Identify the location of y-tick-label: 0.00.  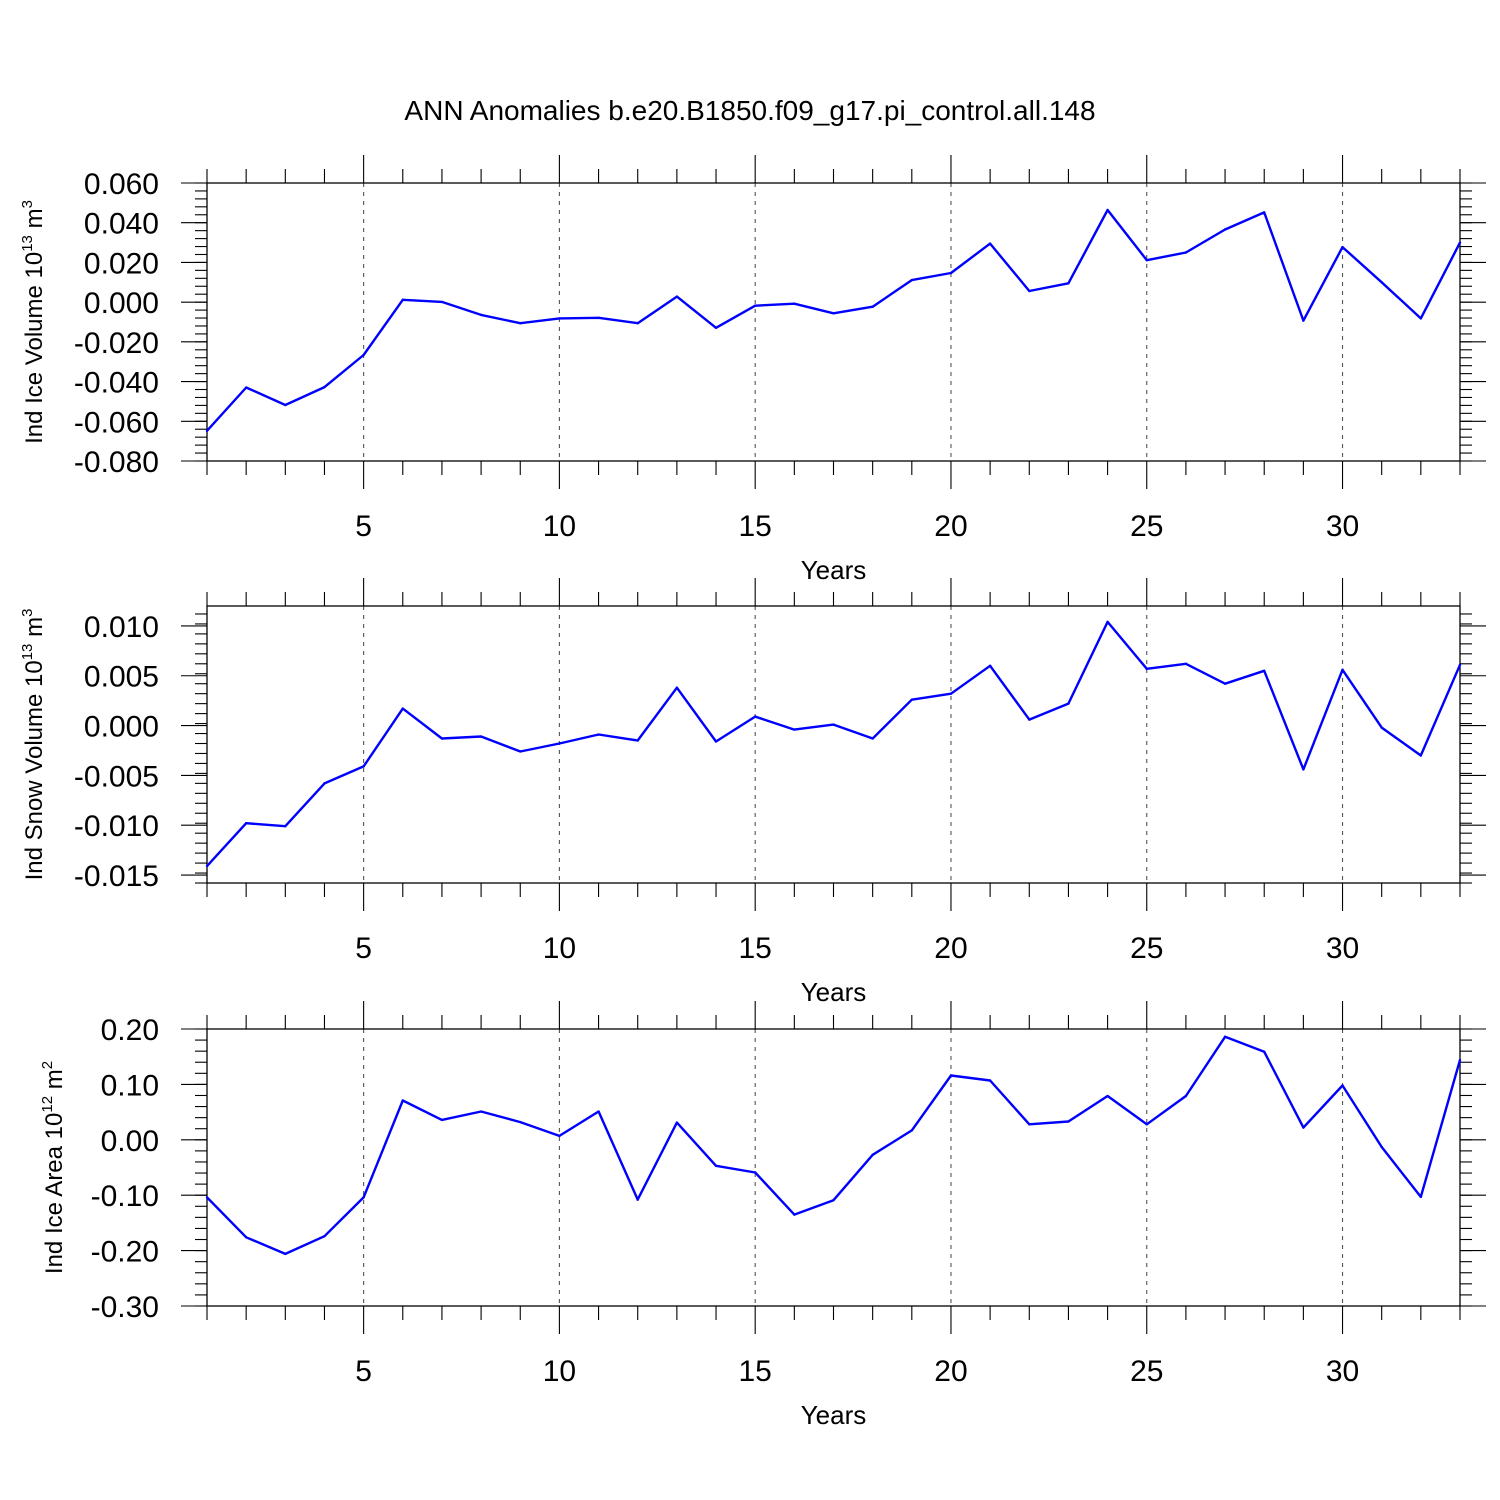
(130, 1141).